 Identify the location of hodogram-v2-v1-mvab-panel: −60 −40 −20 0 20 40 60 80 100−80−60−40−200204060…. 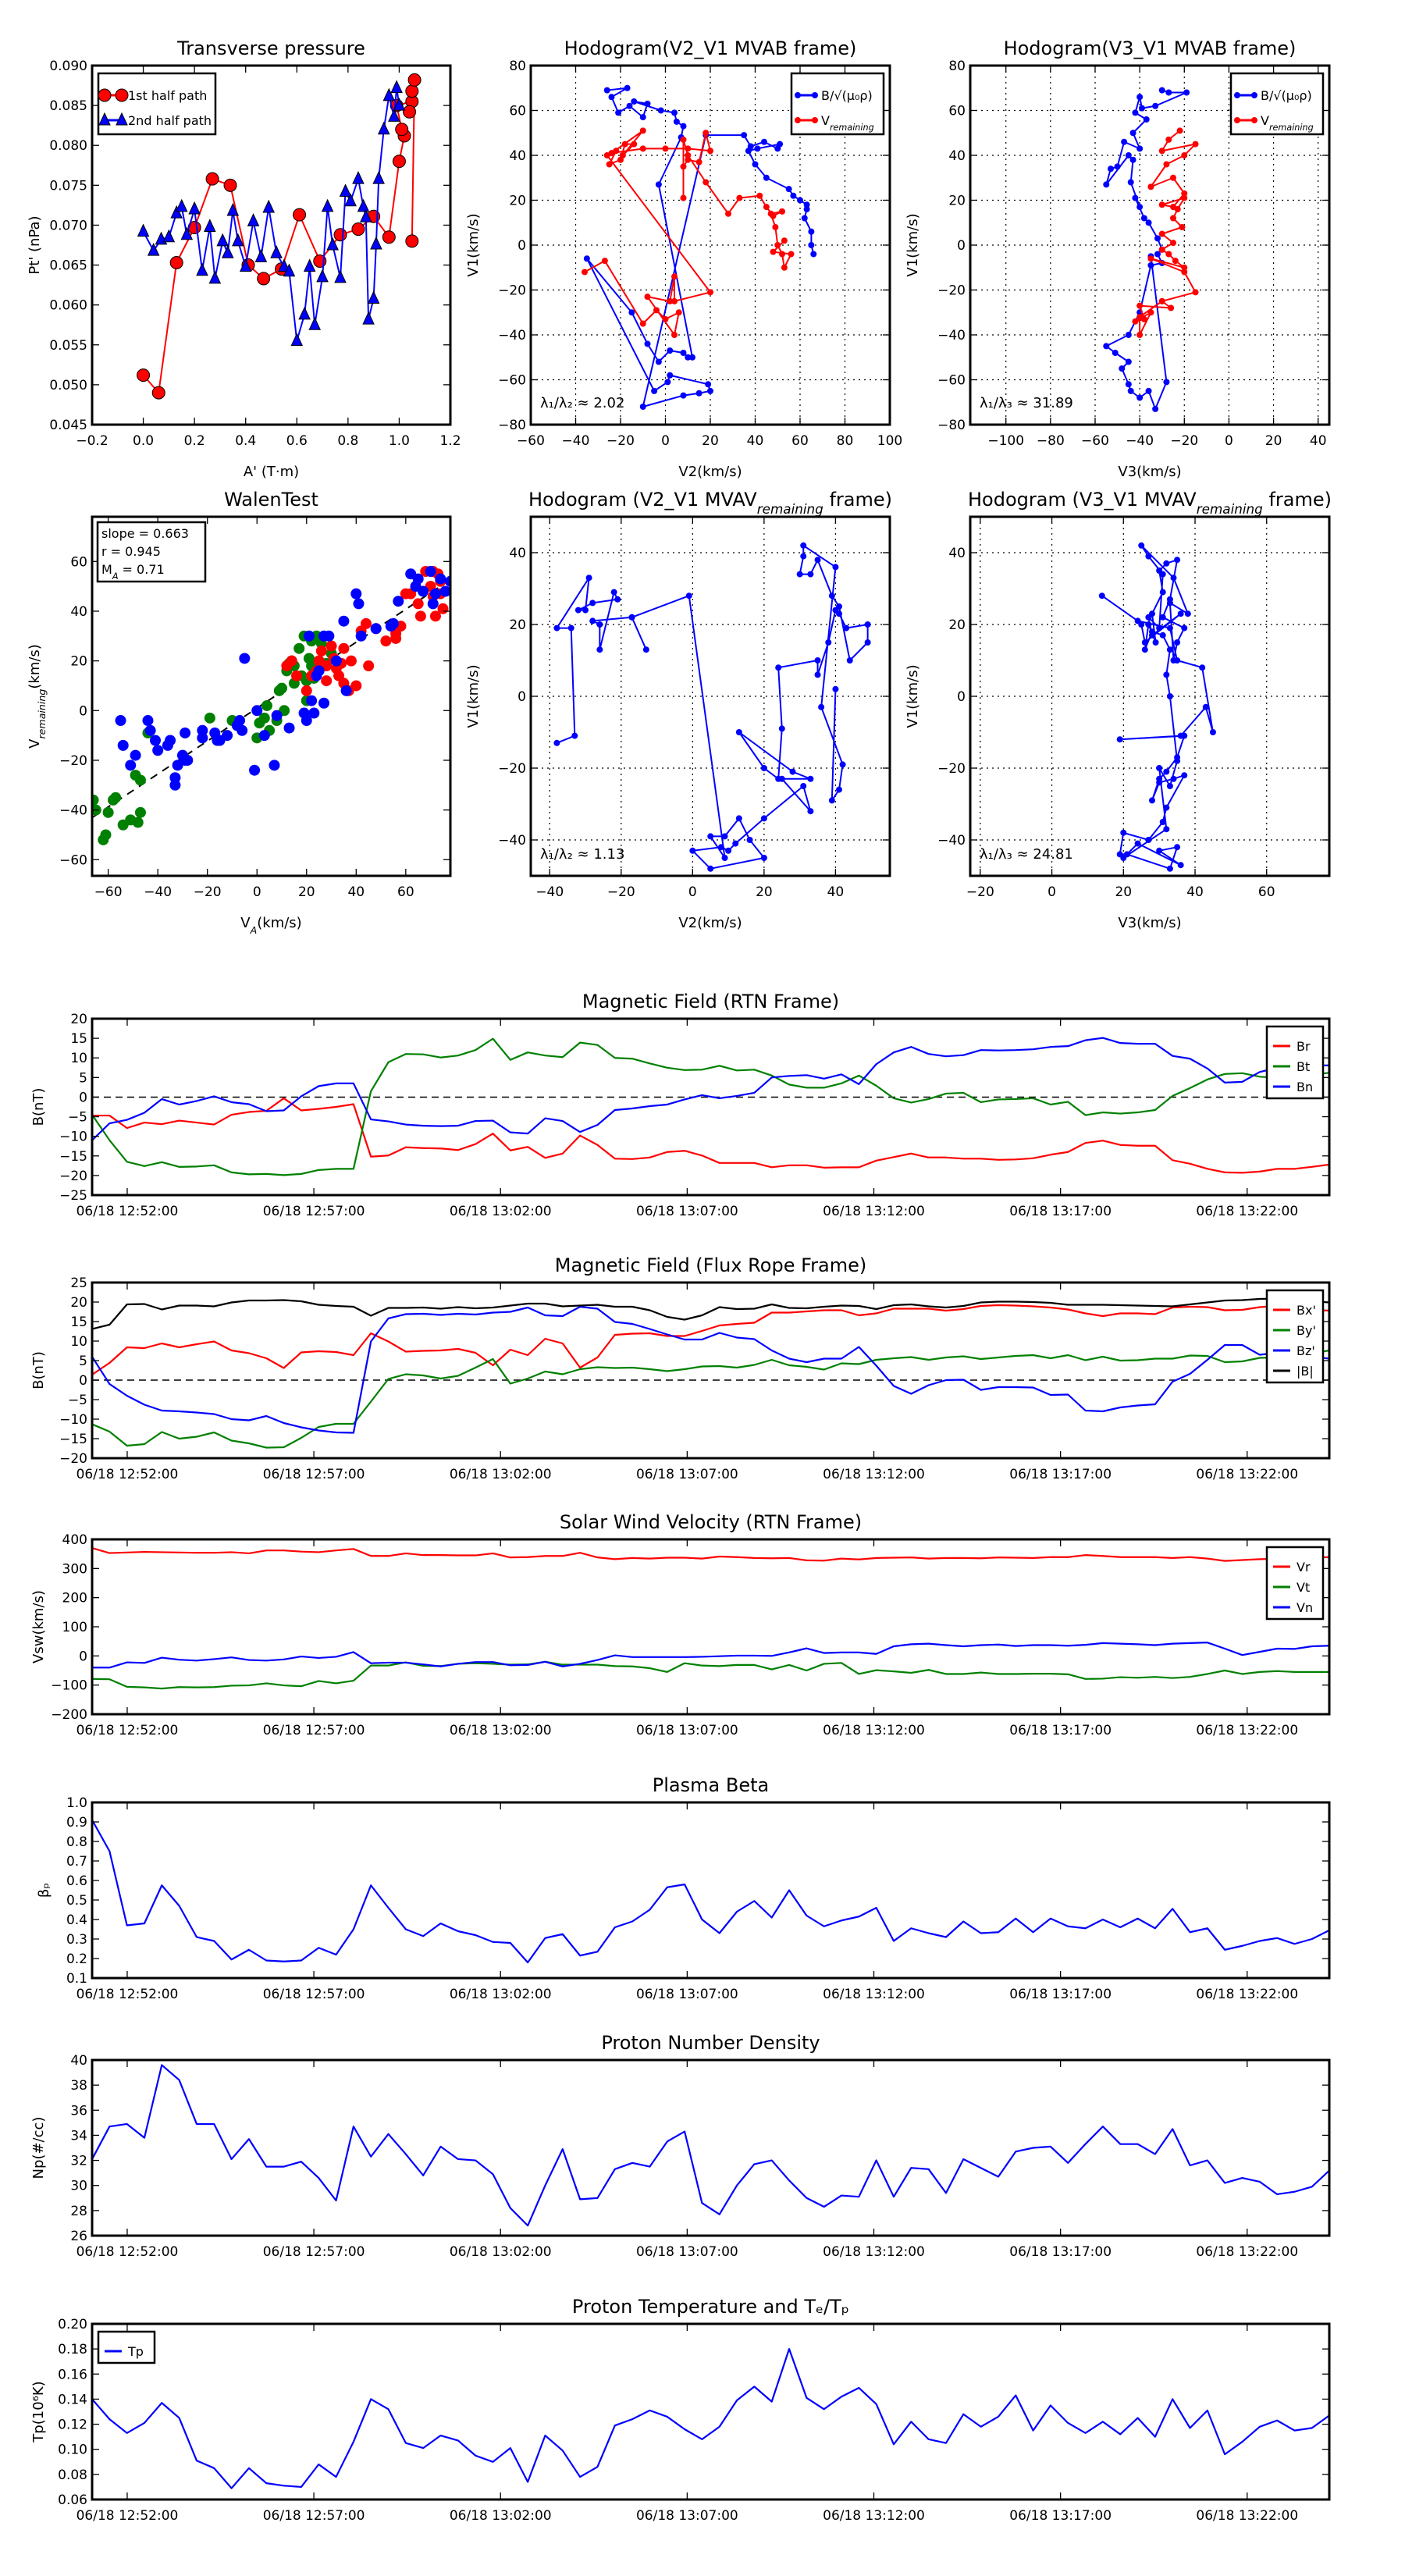
(683, 258).